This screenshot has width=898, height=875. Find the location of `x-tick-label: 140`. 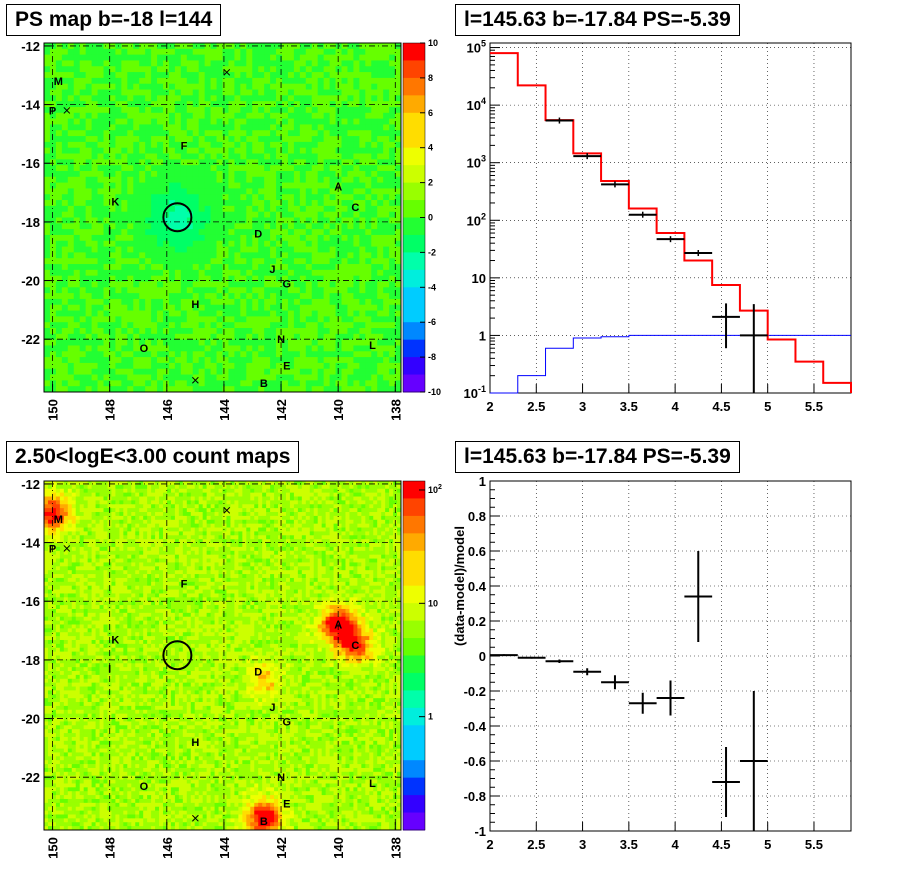

x-tick-label: 140 is located at coordinates (338, 410).